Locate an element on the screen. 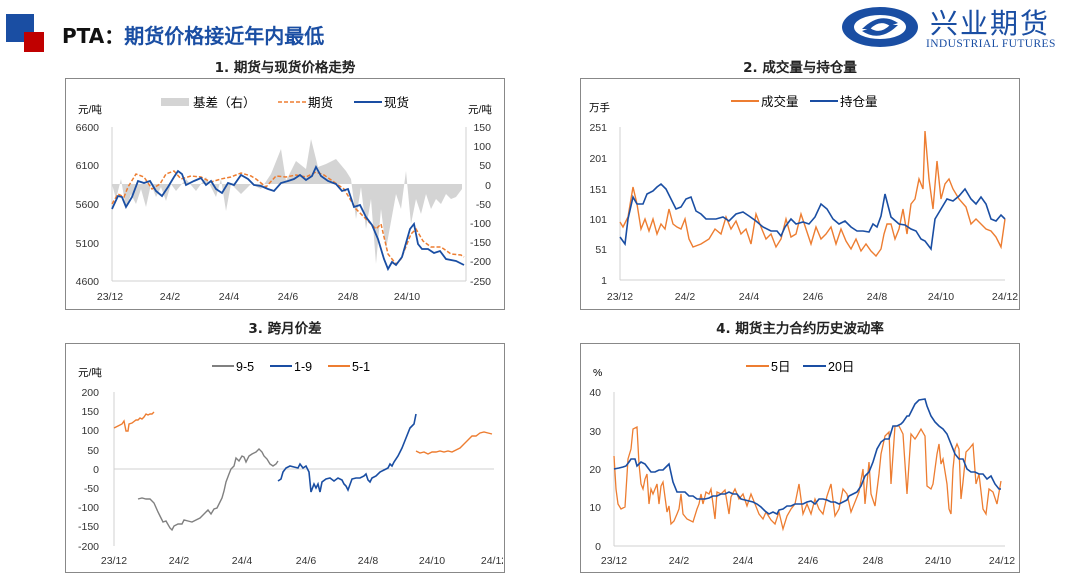  svg-text: 6100 is located at coordinates (88, 166).